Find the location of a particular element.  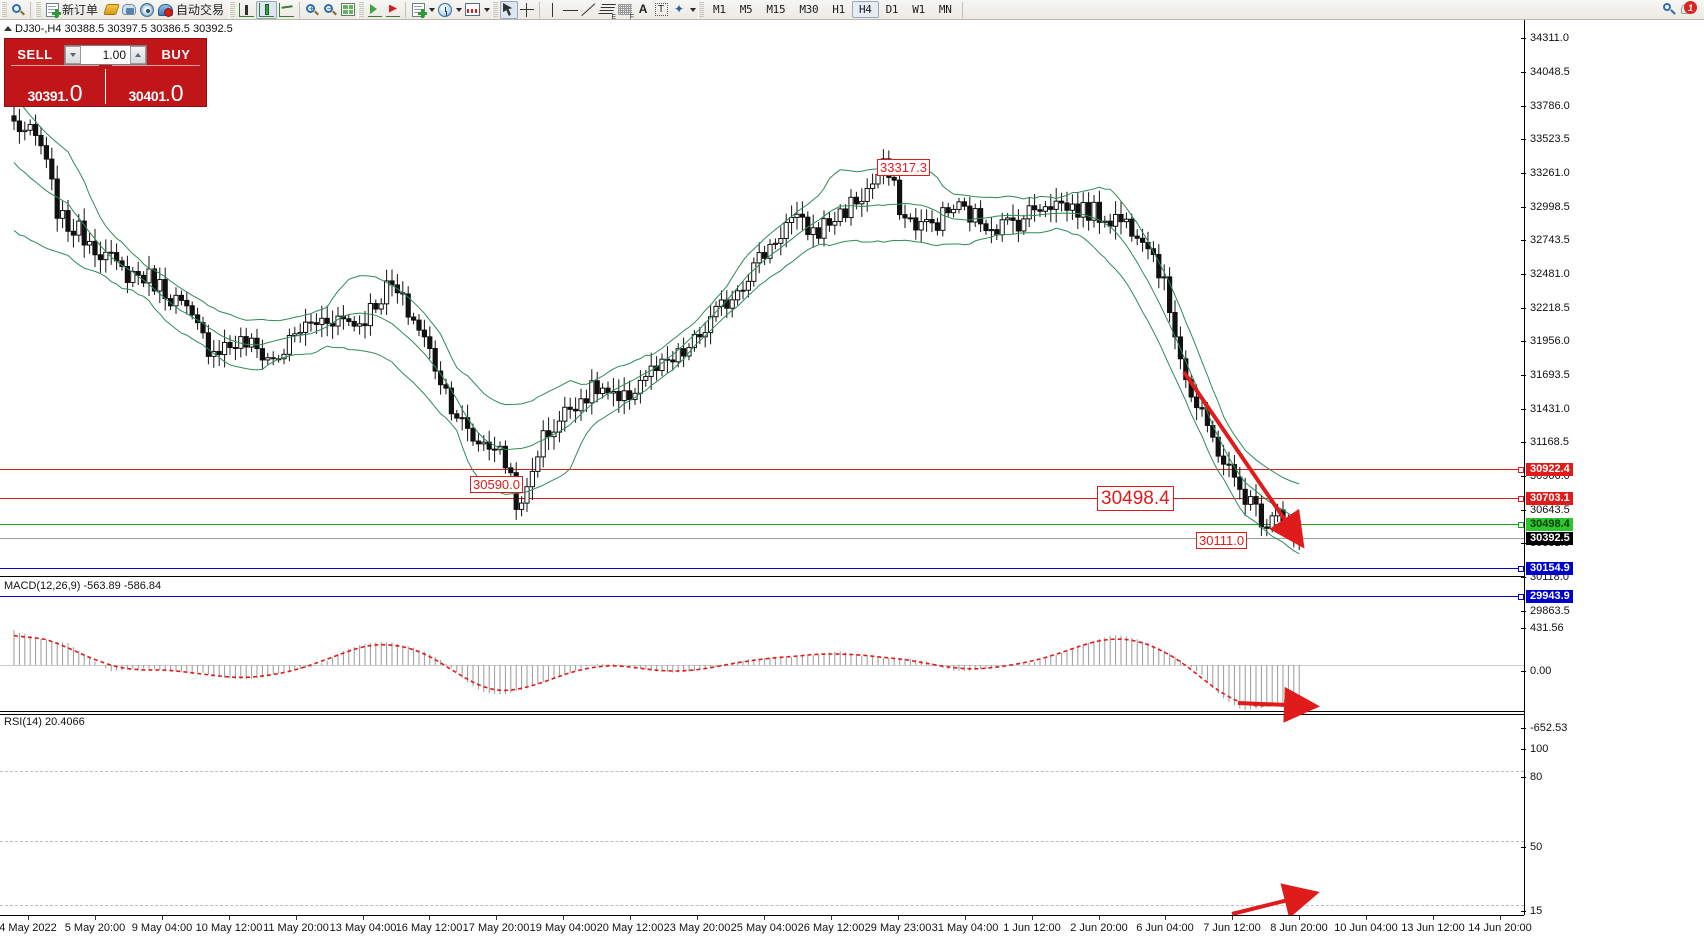

text-label-icon: A is located at coordinates (643, 9).